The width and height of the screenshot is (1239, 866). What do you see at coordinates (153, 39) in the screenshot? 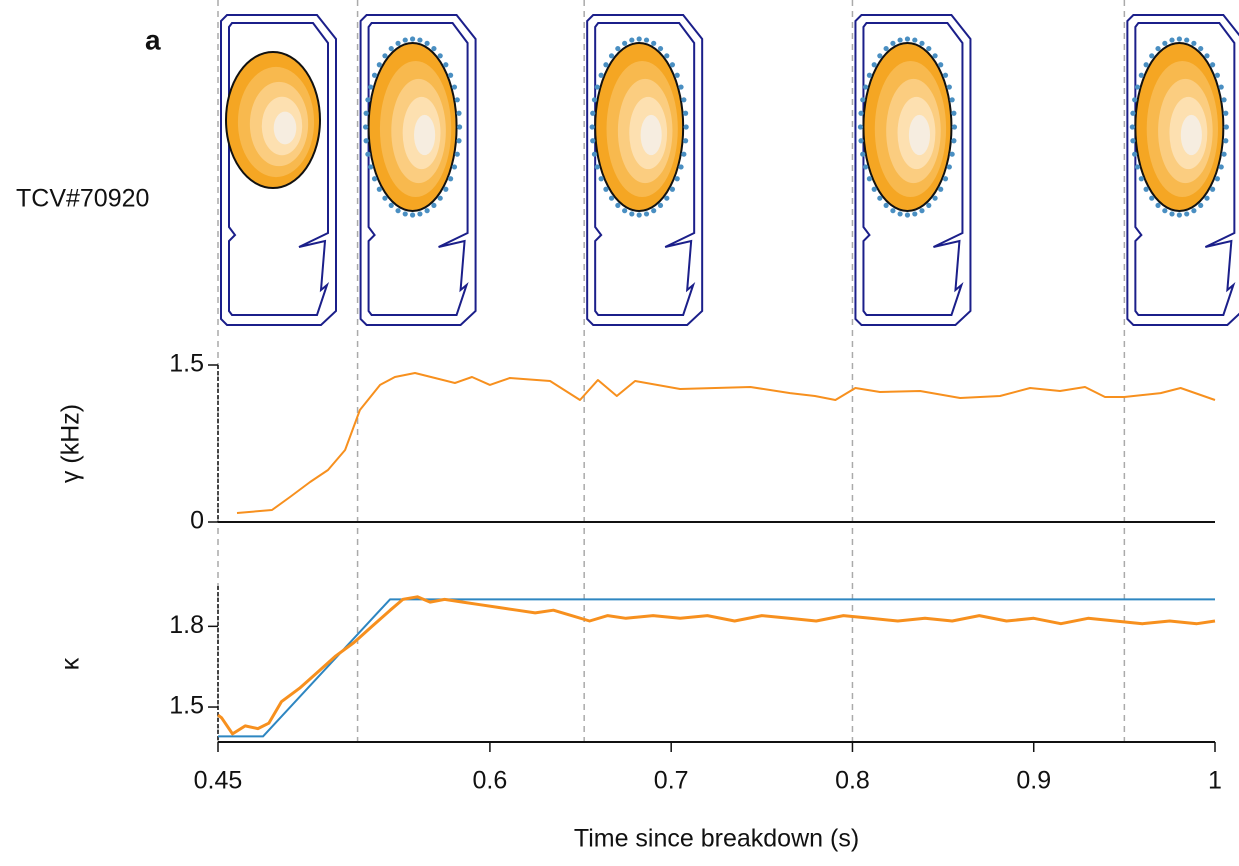
I see `panel-label: a` at bounding box center [153, 39].